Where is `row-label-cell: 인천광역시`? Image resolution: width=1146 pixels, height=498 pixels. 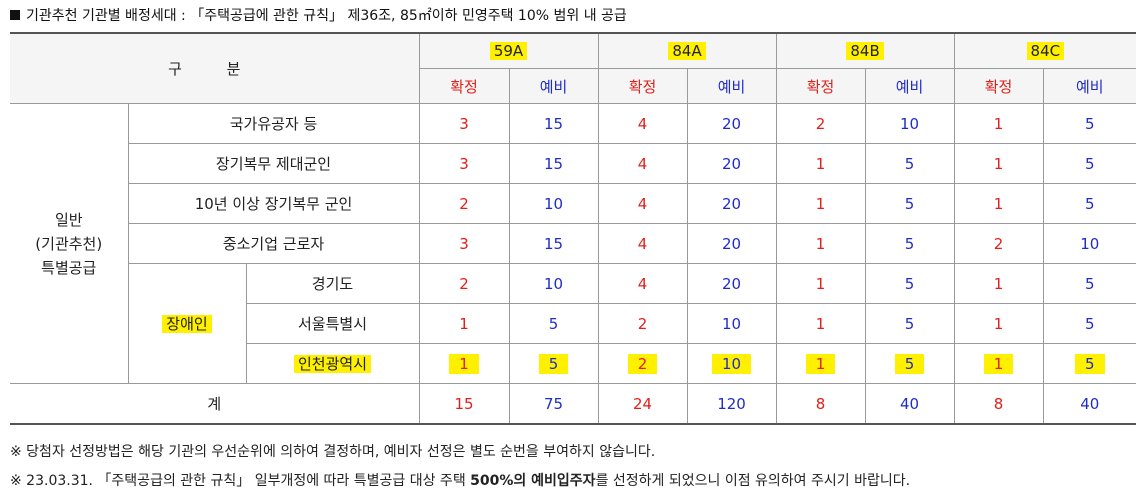
row-label-cell: 인천광역시 is located at coordinates (332, 363).